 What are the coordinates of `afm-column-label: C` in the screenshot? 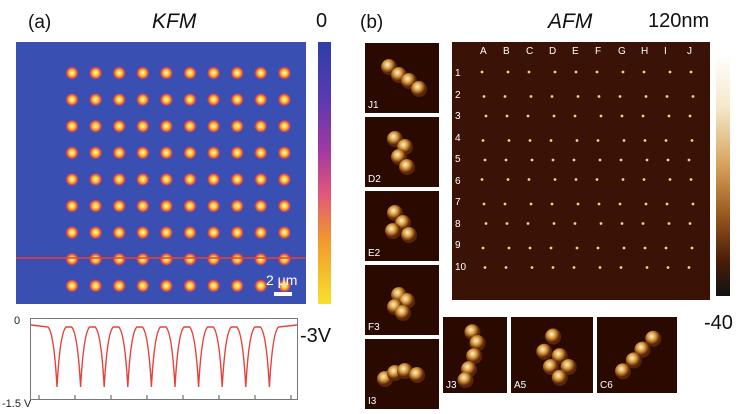 It's located at (530, 51).